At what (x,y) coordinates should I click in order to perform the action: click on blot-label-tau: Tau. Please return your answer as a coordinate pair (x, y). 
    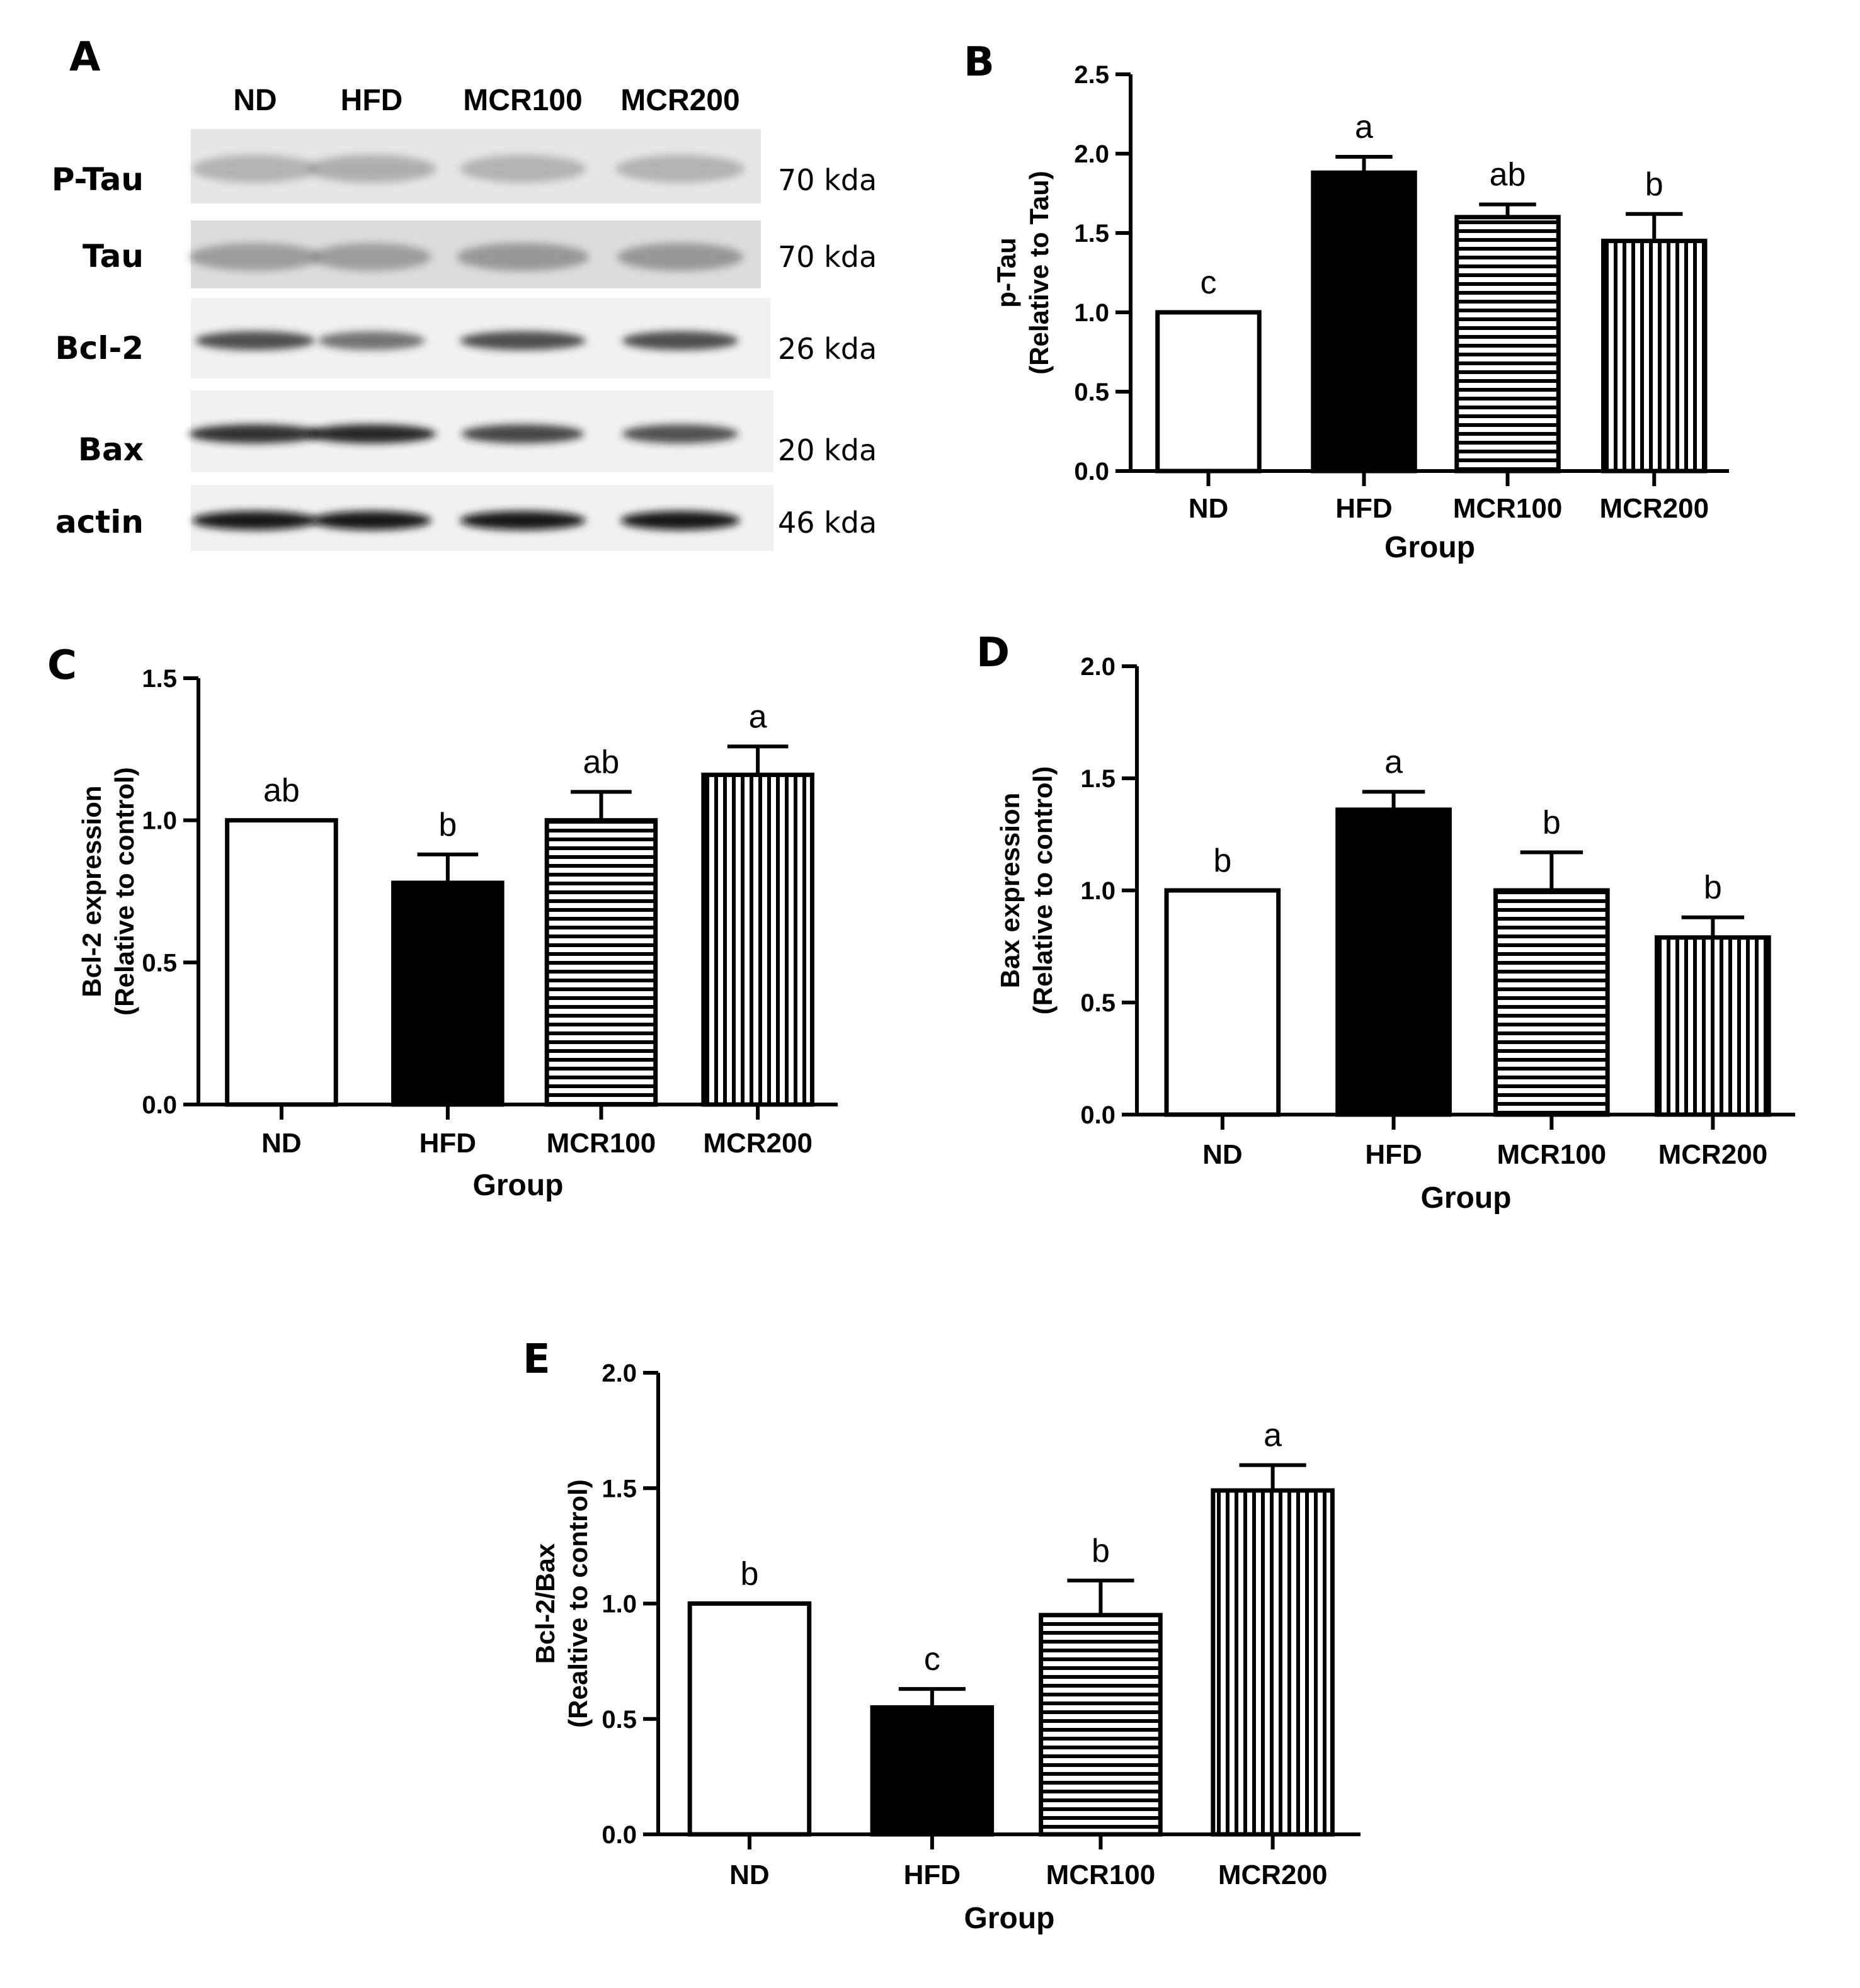
    Looking at the image, I should click on (113, 257).